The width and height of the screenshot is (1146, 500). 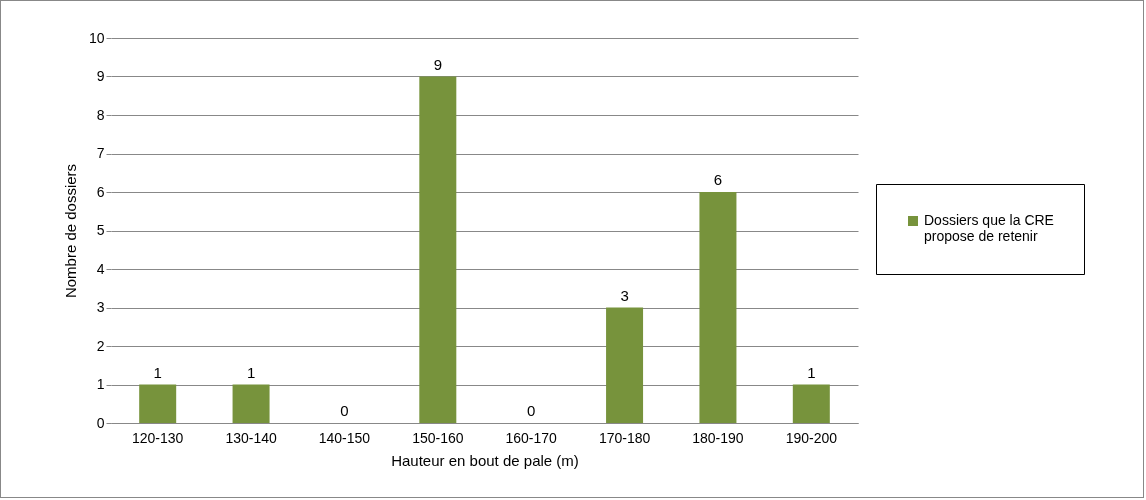 I want to click on x-tick-label: 140-150, so click(x=344, y=437).